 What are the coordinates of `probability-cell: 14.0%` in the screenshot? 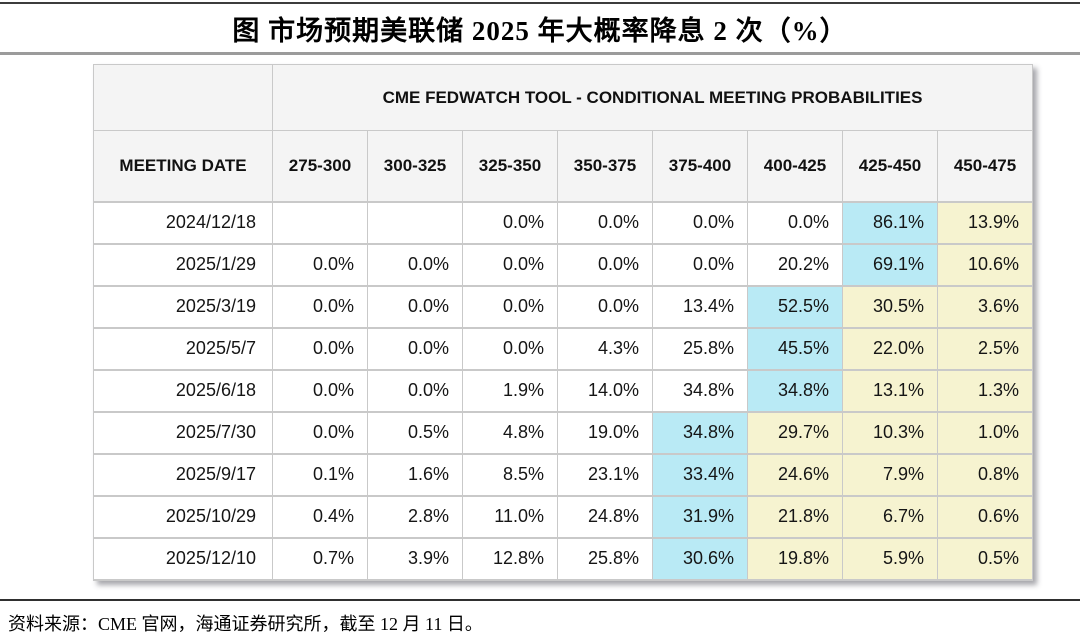 It's located at (605, 390).